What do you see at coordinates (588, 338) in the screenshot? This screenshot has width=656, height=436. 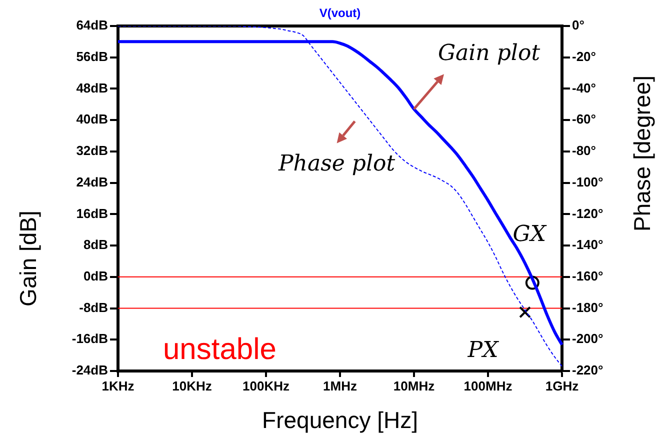 I see `y2-tick-label: -200°` at bounding box center [588, 338].